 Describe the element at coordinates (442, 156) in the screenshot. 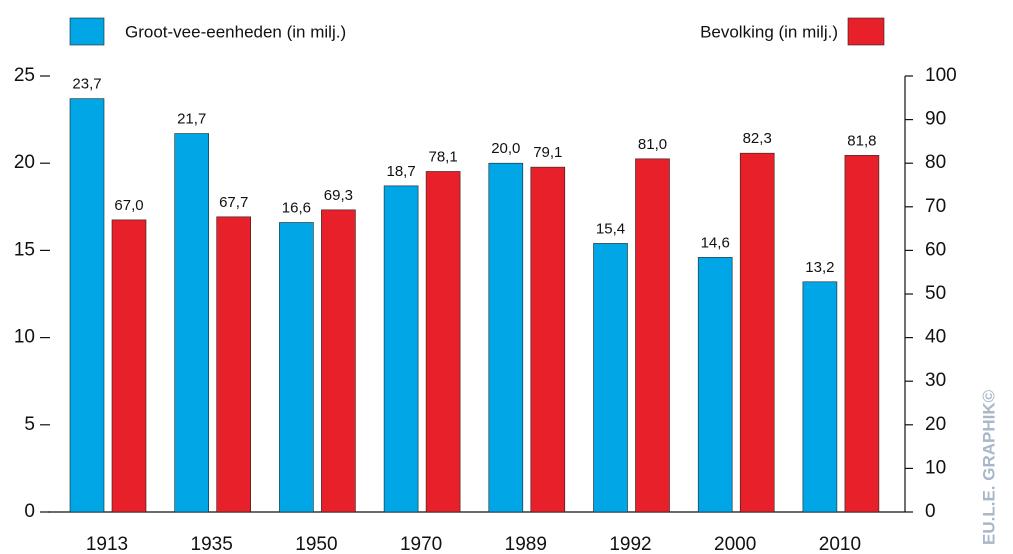

I see `value-label: 78,1` at that location.